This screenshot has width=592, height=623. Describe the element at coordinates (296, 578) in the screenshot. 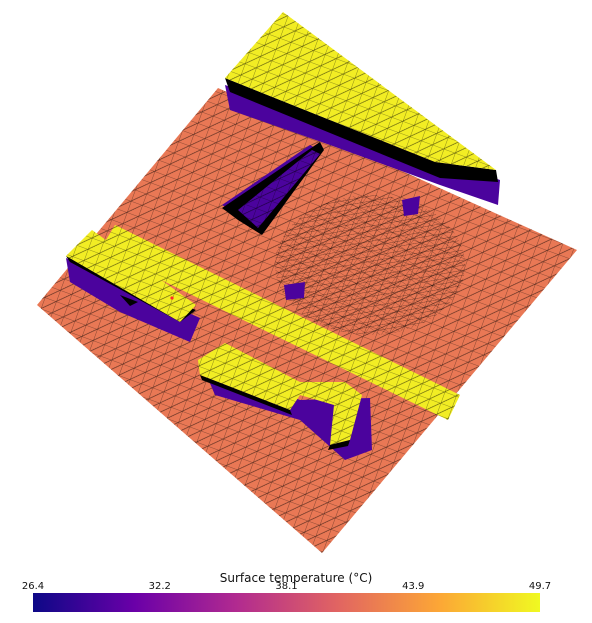

I see `colorbar-title: Surface temperature (°C)` at that location.